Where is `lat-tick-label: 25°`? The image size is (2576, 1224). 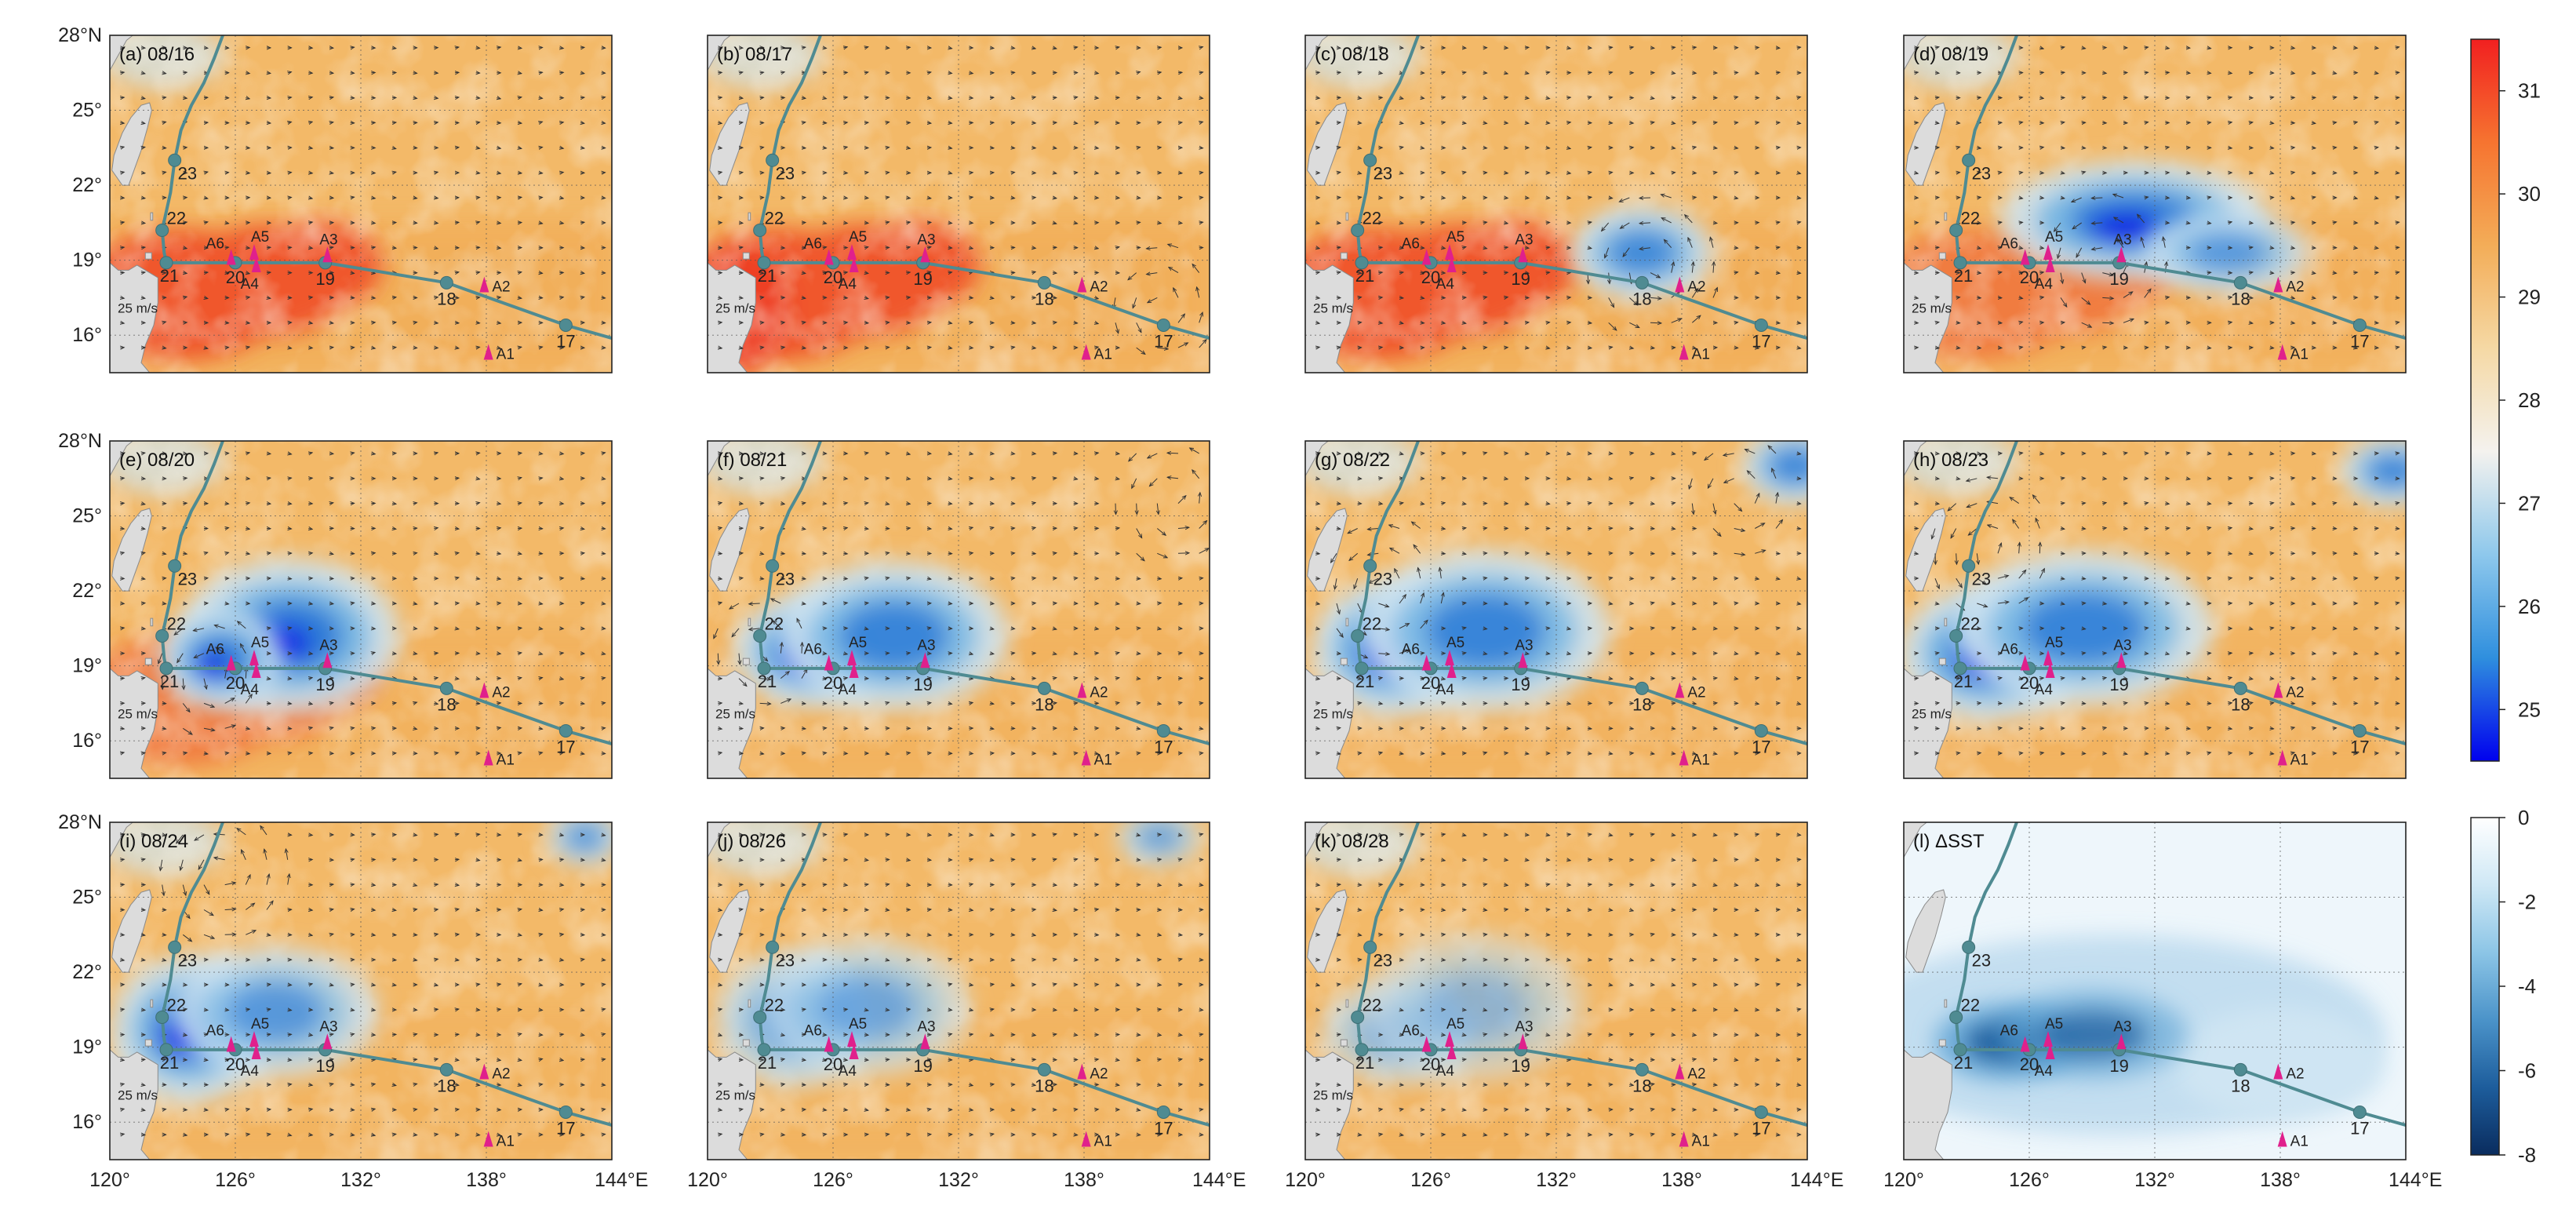
lat-tick-label: 25° is located at coordinates (87, 516).